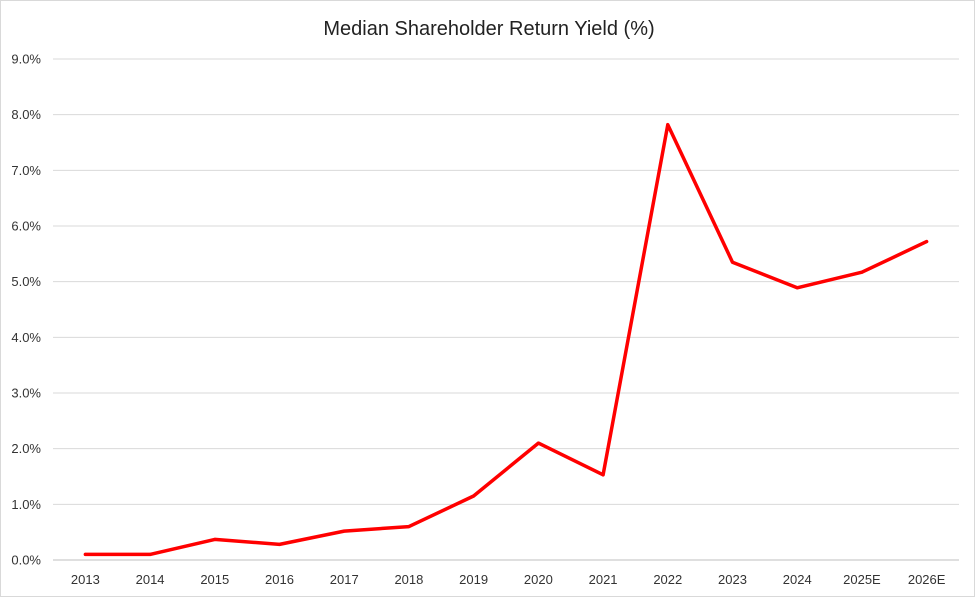  What do you see at coordinates (26, 504) in the screenshot?
I see `y-tick-label: 1.0%` at bounding box center [26, 504].